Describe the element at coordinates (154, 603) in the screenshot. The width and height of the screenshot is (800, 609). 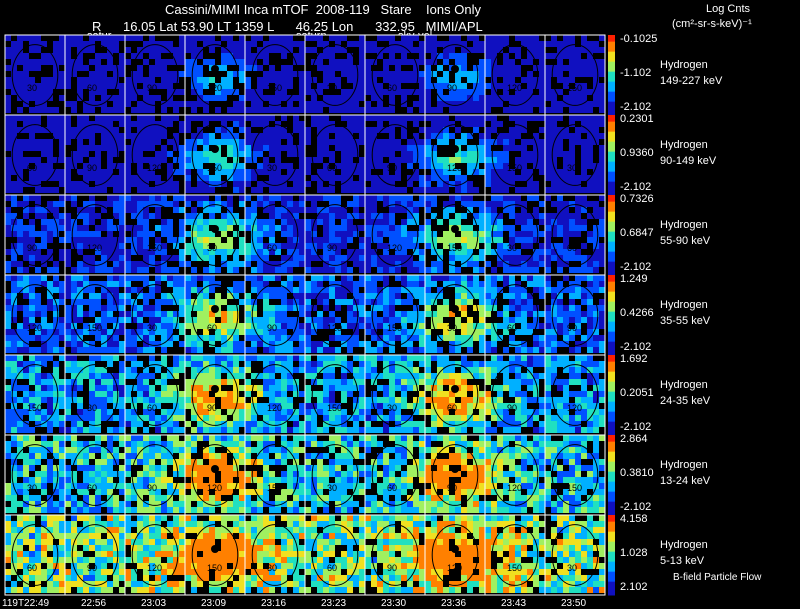
I see `time-label: 23:03` at that location.